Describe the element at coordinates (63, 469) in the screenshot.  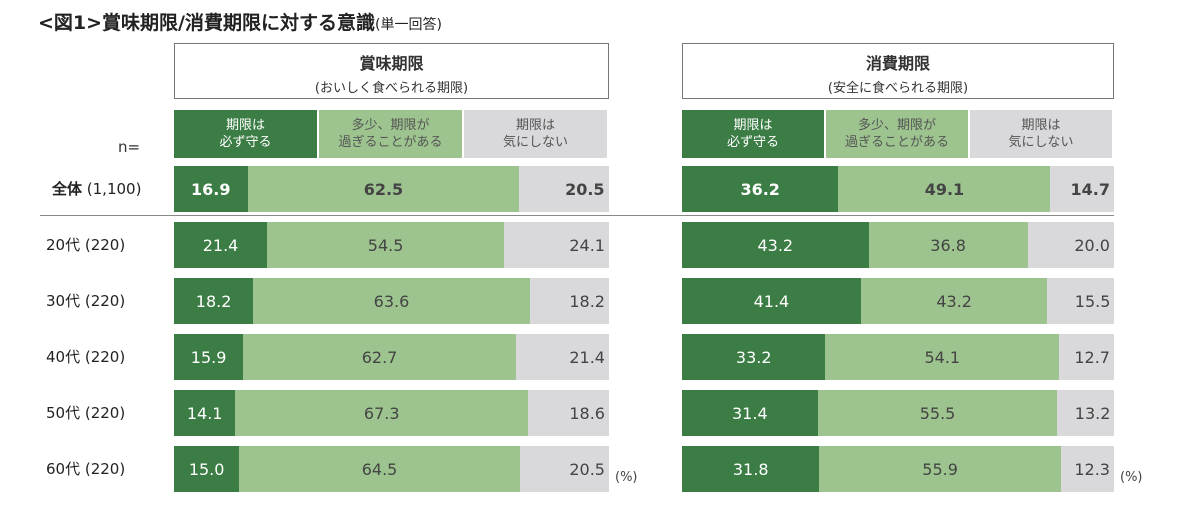
I see `row-group: 60代` at that location.